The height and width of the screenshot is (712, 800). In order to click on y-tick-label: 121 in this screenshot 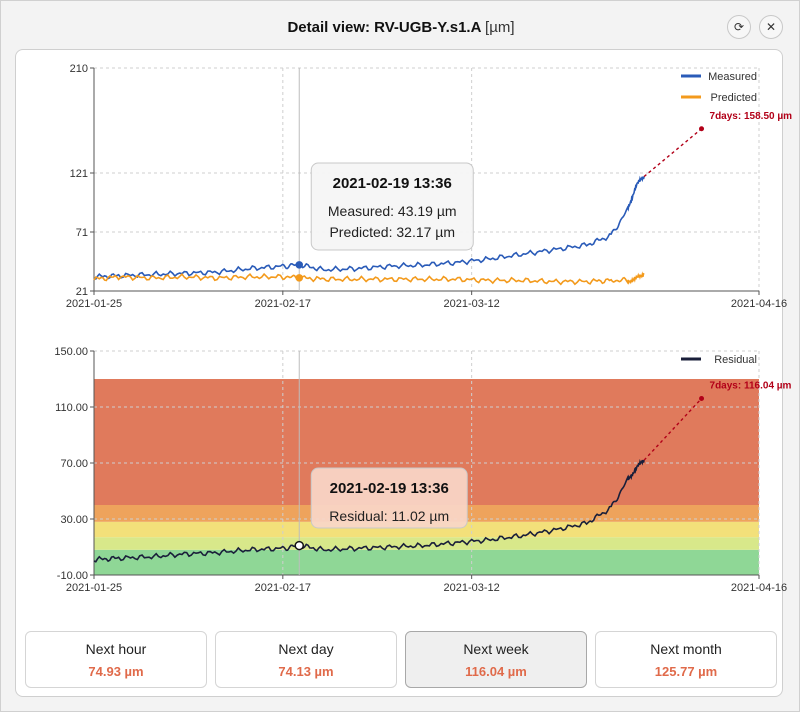, I will do `click(79, 174)`.